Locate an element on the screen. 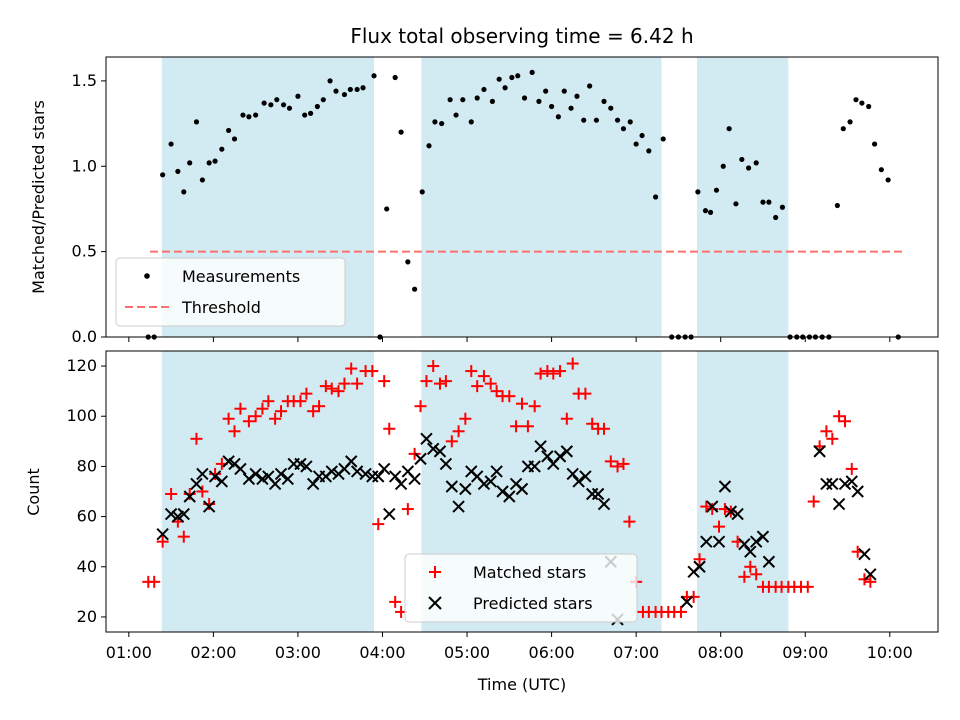  x-tick-label-5: 06:00 is located at coordinates (552, 652).